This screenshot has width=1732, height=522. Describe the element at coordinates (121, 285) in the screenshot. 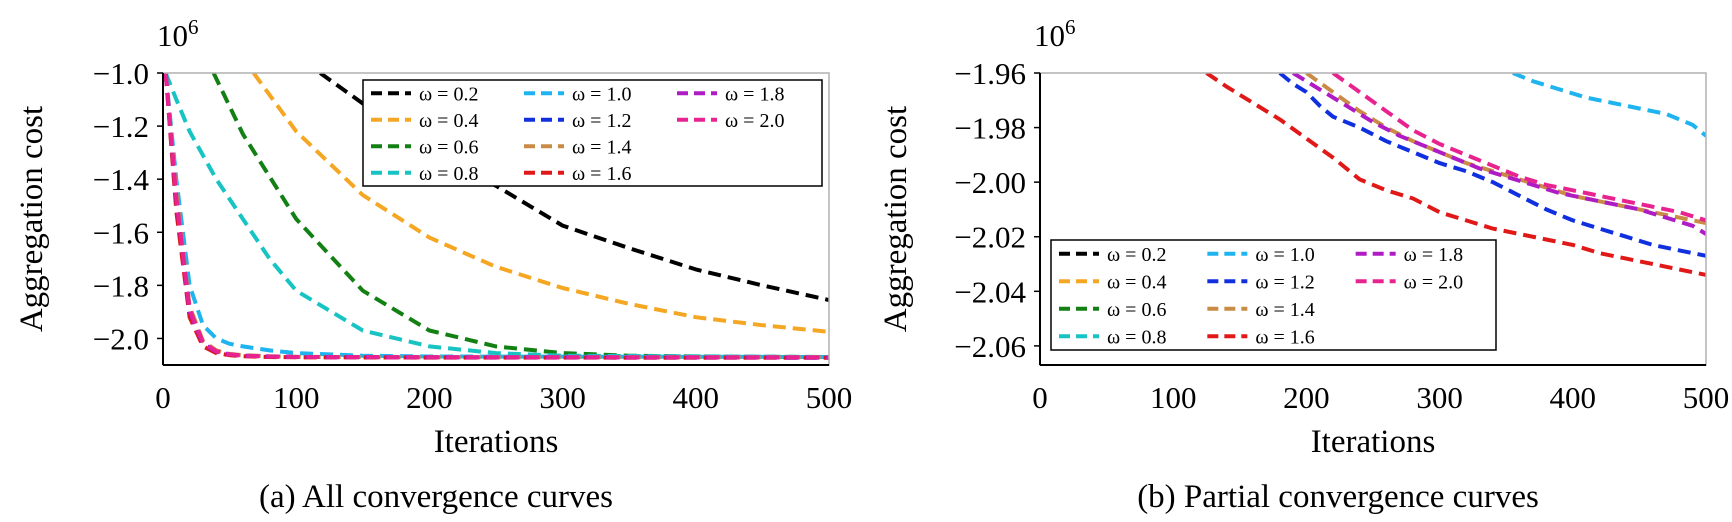

I see `y-tick-label: −1.8` at that location.